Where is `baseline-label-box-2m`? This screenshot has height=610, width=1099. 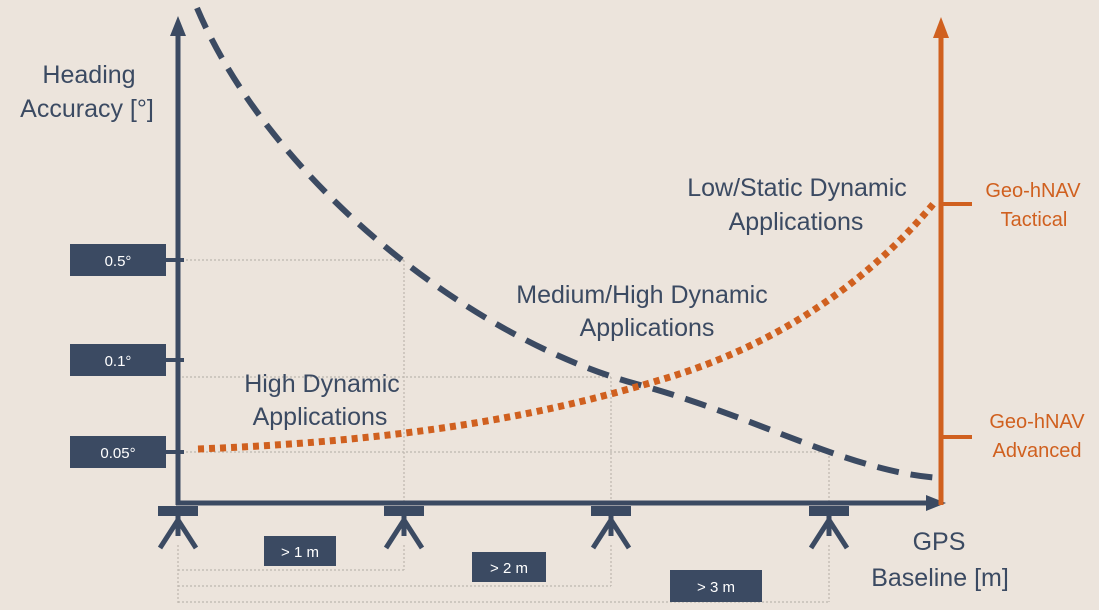 baseline-label-box-2m is located at coordinates (509, 567).